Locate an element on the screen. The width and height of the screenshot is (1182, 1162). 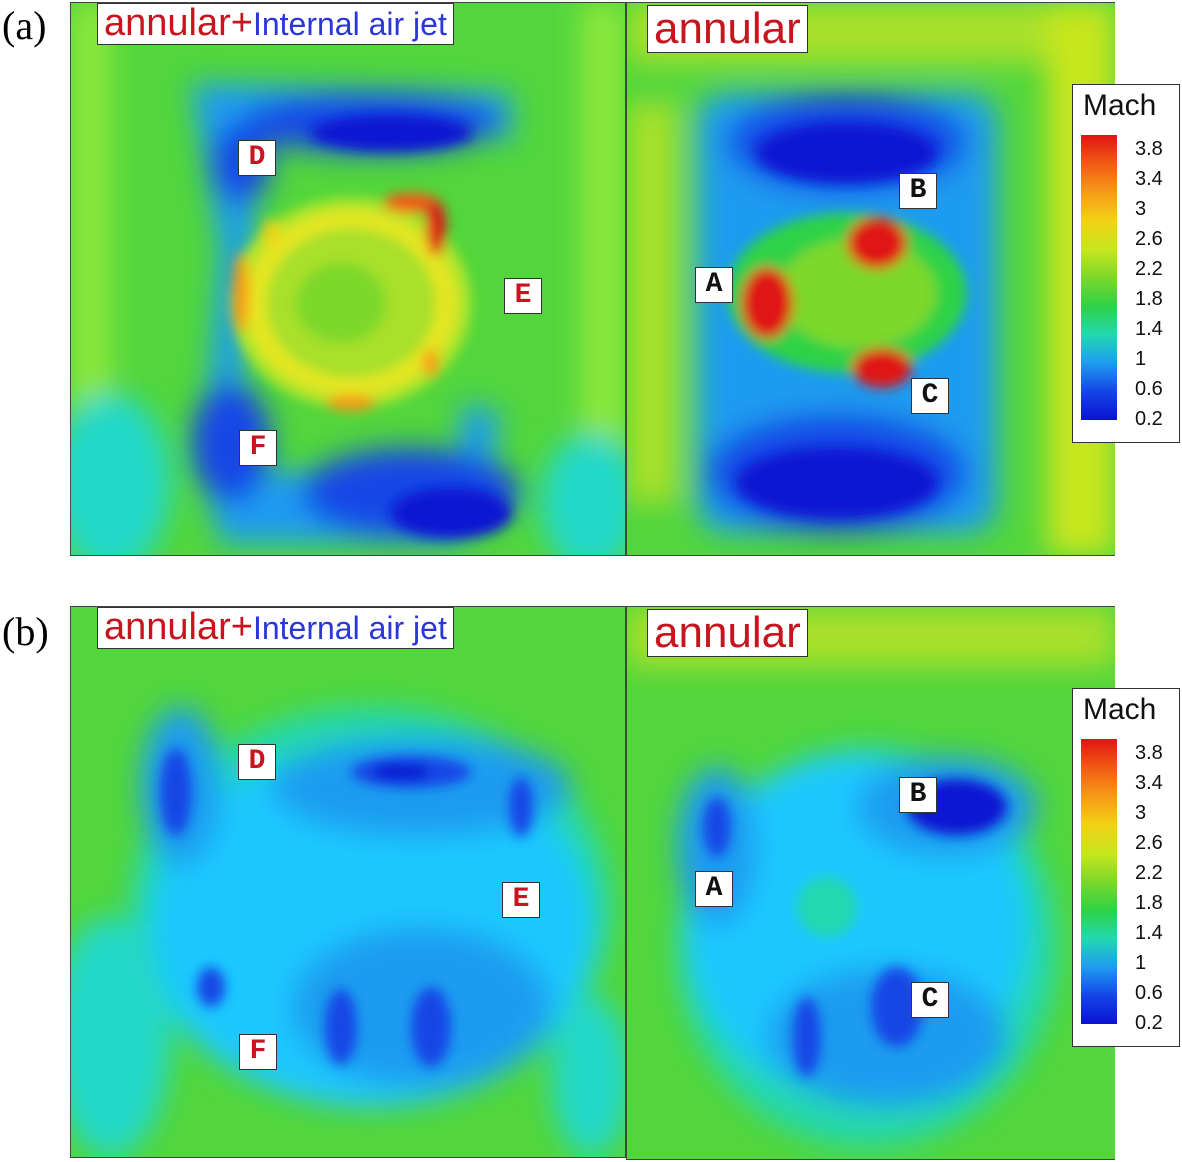
row-label-b: (b) is located at coordinates (25, 631).